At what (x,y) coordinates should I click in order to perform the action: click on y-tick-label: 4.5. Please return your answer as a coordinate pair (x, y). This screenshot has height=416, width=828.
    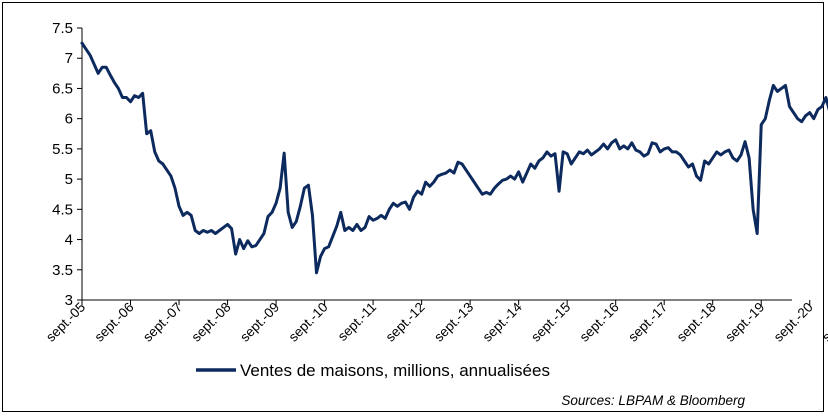
    Looking at the image, I should click on (62, 209).